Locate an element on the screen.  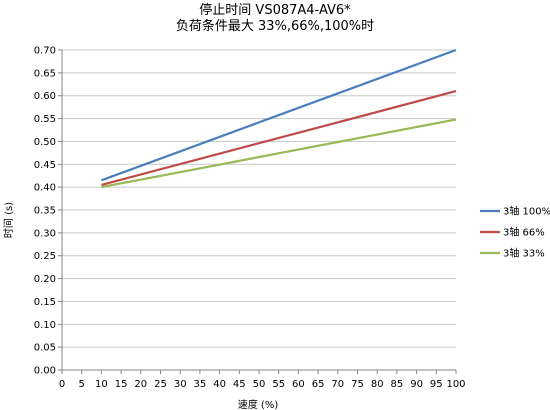
x-tick-label: 60 is located at coordinates (298, 384).